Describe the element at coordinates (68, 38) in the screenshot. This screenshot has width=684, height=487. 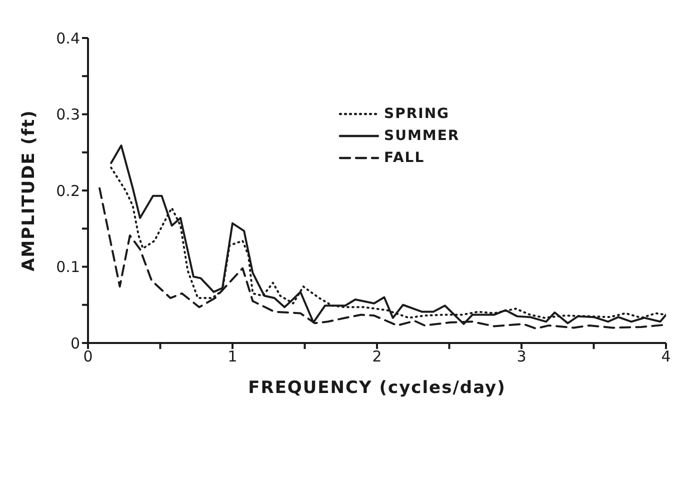
I see `y-tick-label: 0.4` at that location.